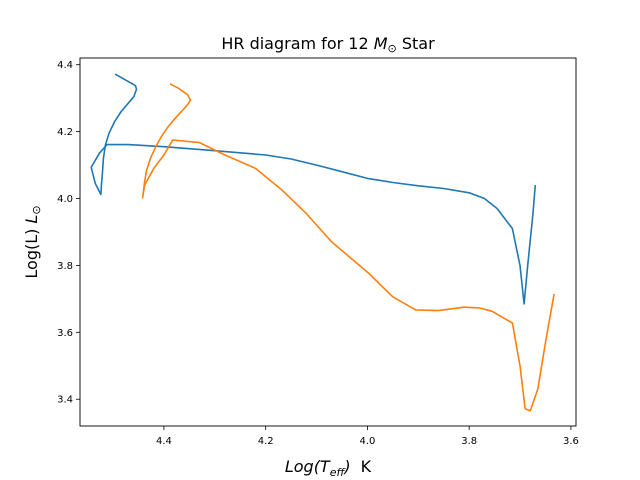 This screenshot has width=640, height=480. Describe the element at coordinates (65, 132) in the screenshot. I see `y-tick-label: 4.2` at that location.